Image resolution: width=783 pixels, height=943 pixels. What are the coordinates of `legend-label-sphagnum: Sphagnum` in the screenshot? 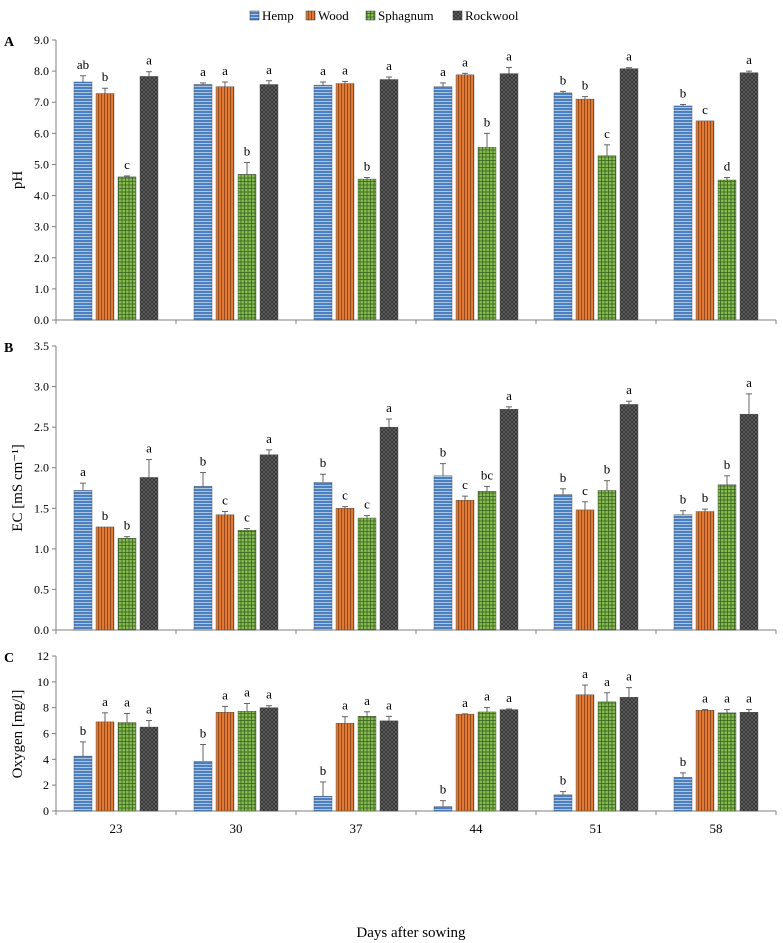 It's located at (406, 15).